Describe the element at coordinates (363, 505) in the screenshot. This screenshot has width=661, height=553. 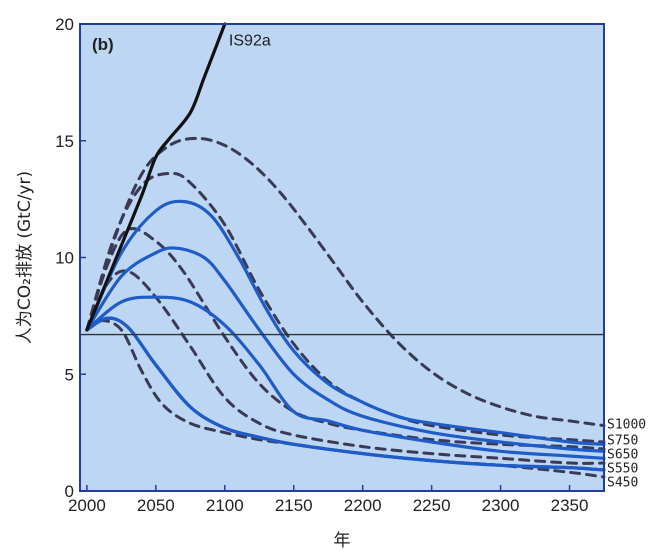
I see `x-tick-label: 2200` at that location.